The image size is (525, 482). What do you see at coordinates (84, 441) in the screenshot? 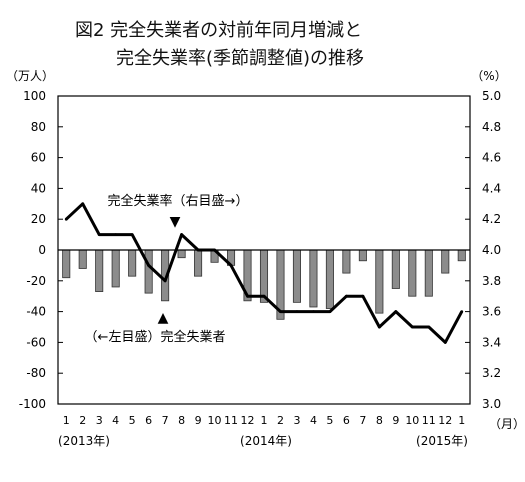
I see `year-label-2013: (2013年)` at bounding box center [84, 441].